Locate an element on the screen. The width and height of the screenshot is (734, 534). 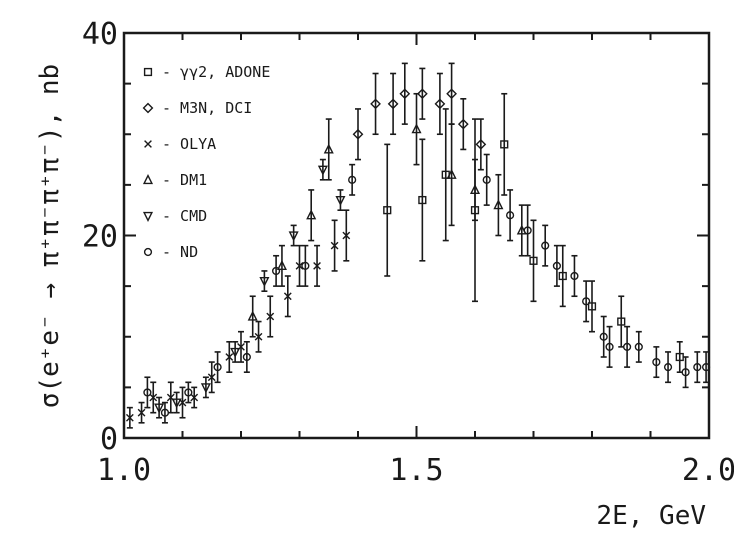
y-axis-title: σ(e⁺e⁻ → π⁺π⁻π⁺π⁻), nb is located at coordinates (50, 236).